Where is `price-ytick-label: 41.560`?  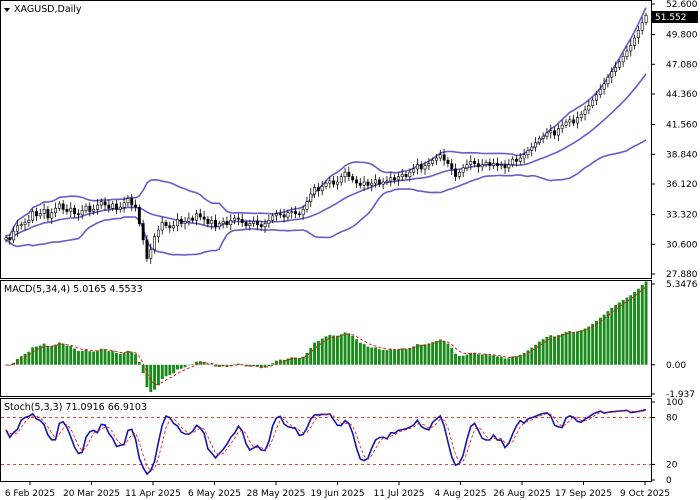
price-ytick-label: 41.560 is located at coordinates (682, 126).